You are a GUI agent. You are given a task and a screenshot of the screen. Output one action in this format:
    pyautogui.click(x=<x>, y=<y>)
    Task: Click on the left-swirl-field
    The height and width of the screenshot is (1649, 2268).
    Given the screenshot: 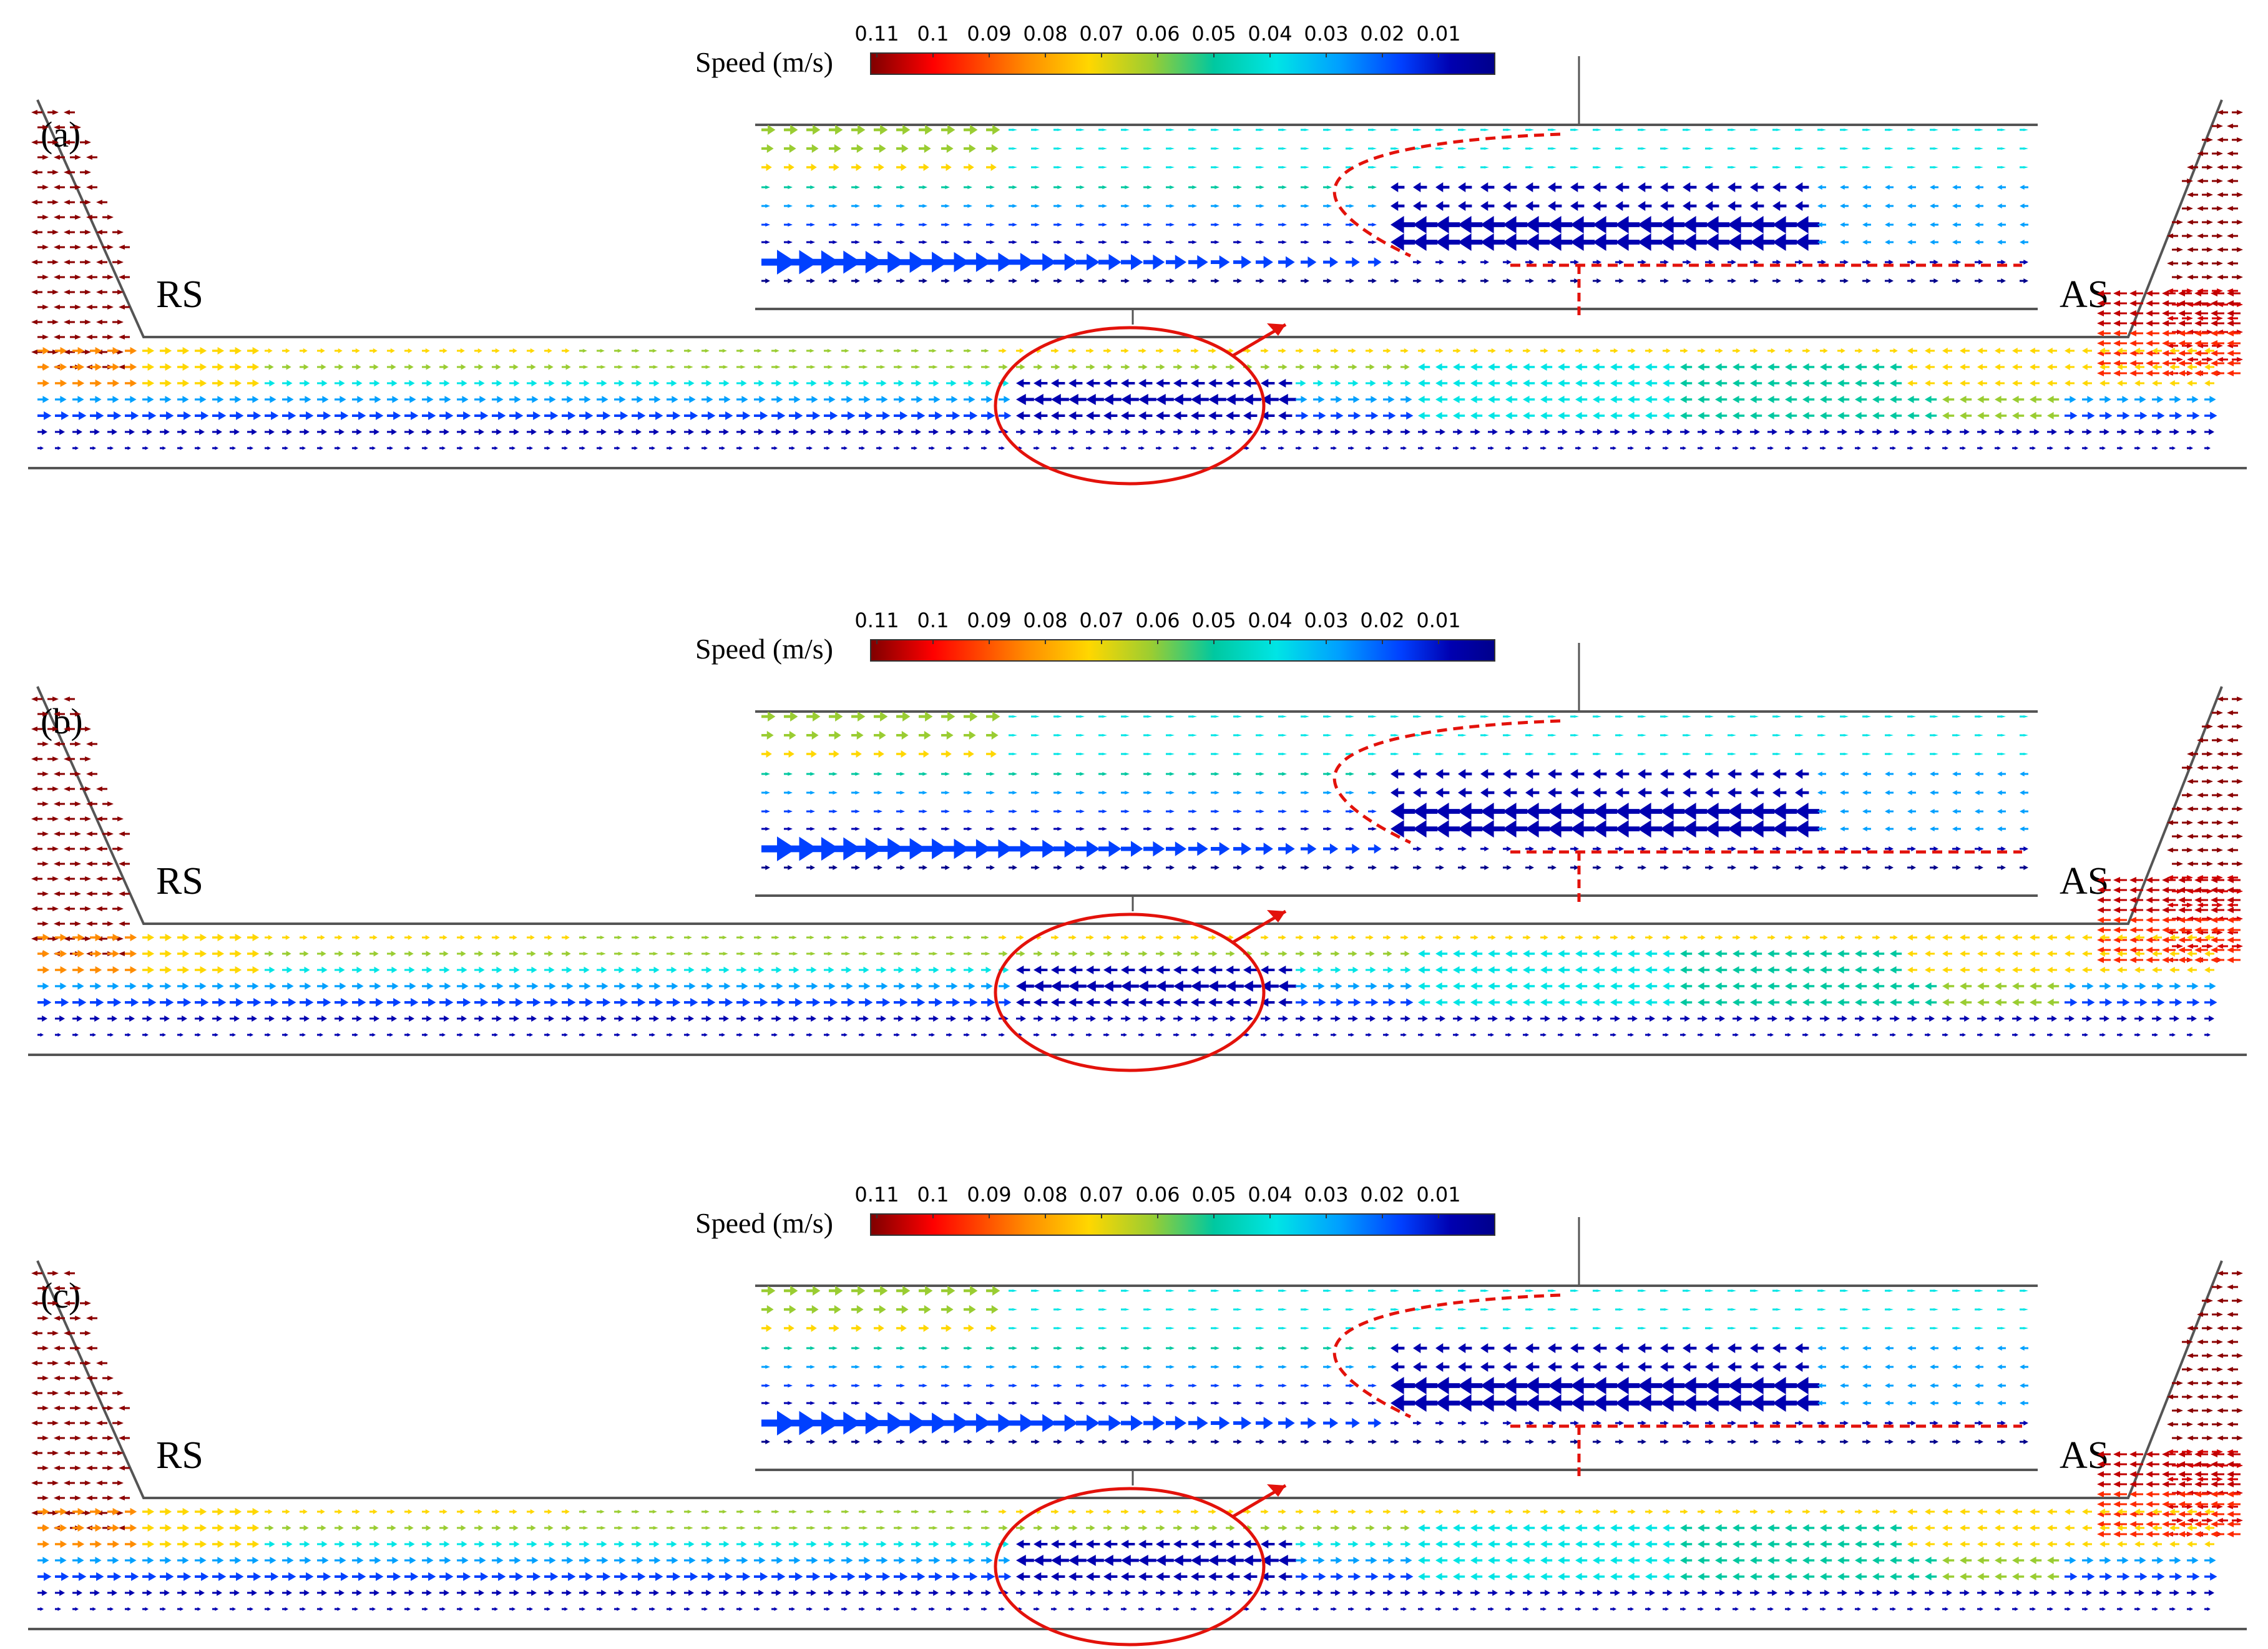 What is the action you would take?
    pyautogui.click(x=81, y=1400)
    